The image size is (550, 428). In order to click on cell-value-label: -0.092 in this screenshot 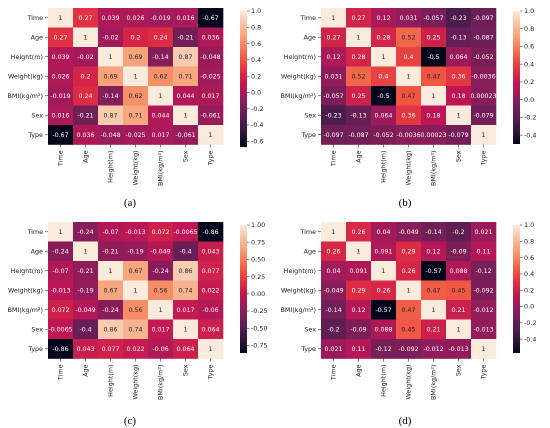, I will do `click(408, 349)`.